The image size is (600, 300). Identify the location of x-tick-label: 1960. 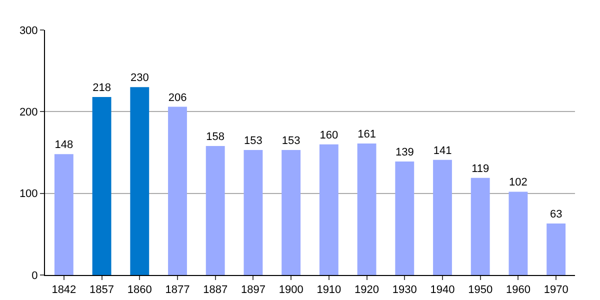
(518, 290).